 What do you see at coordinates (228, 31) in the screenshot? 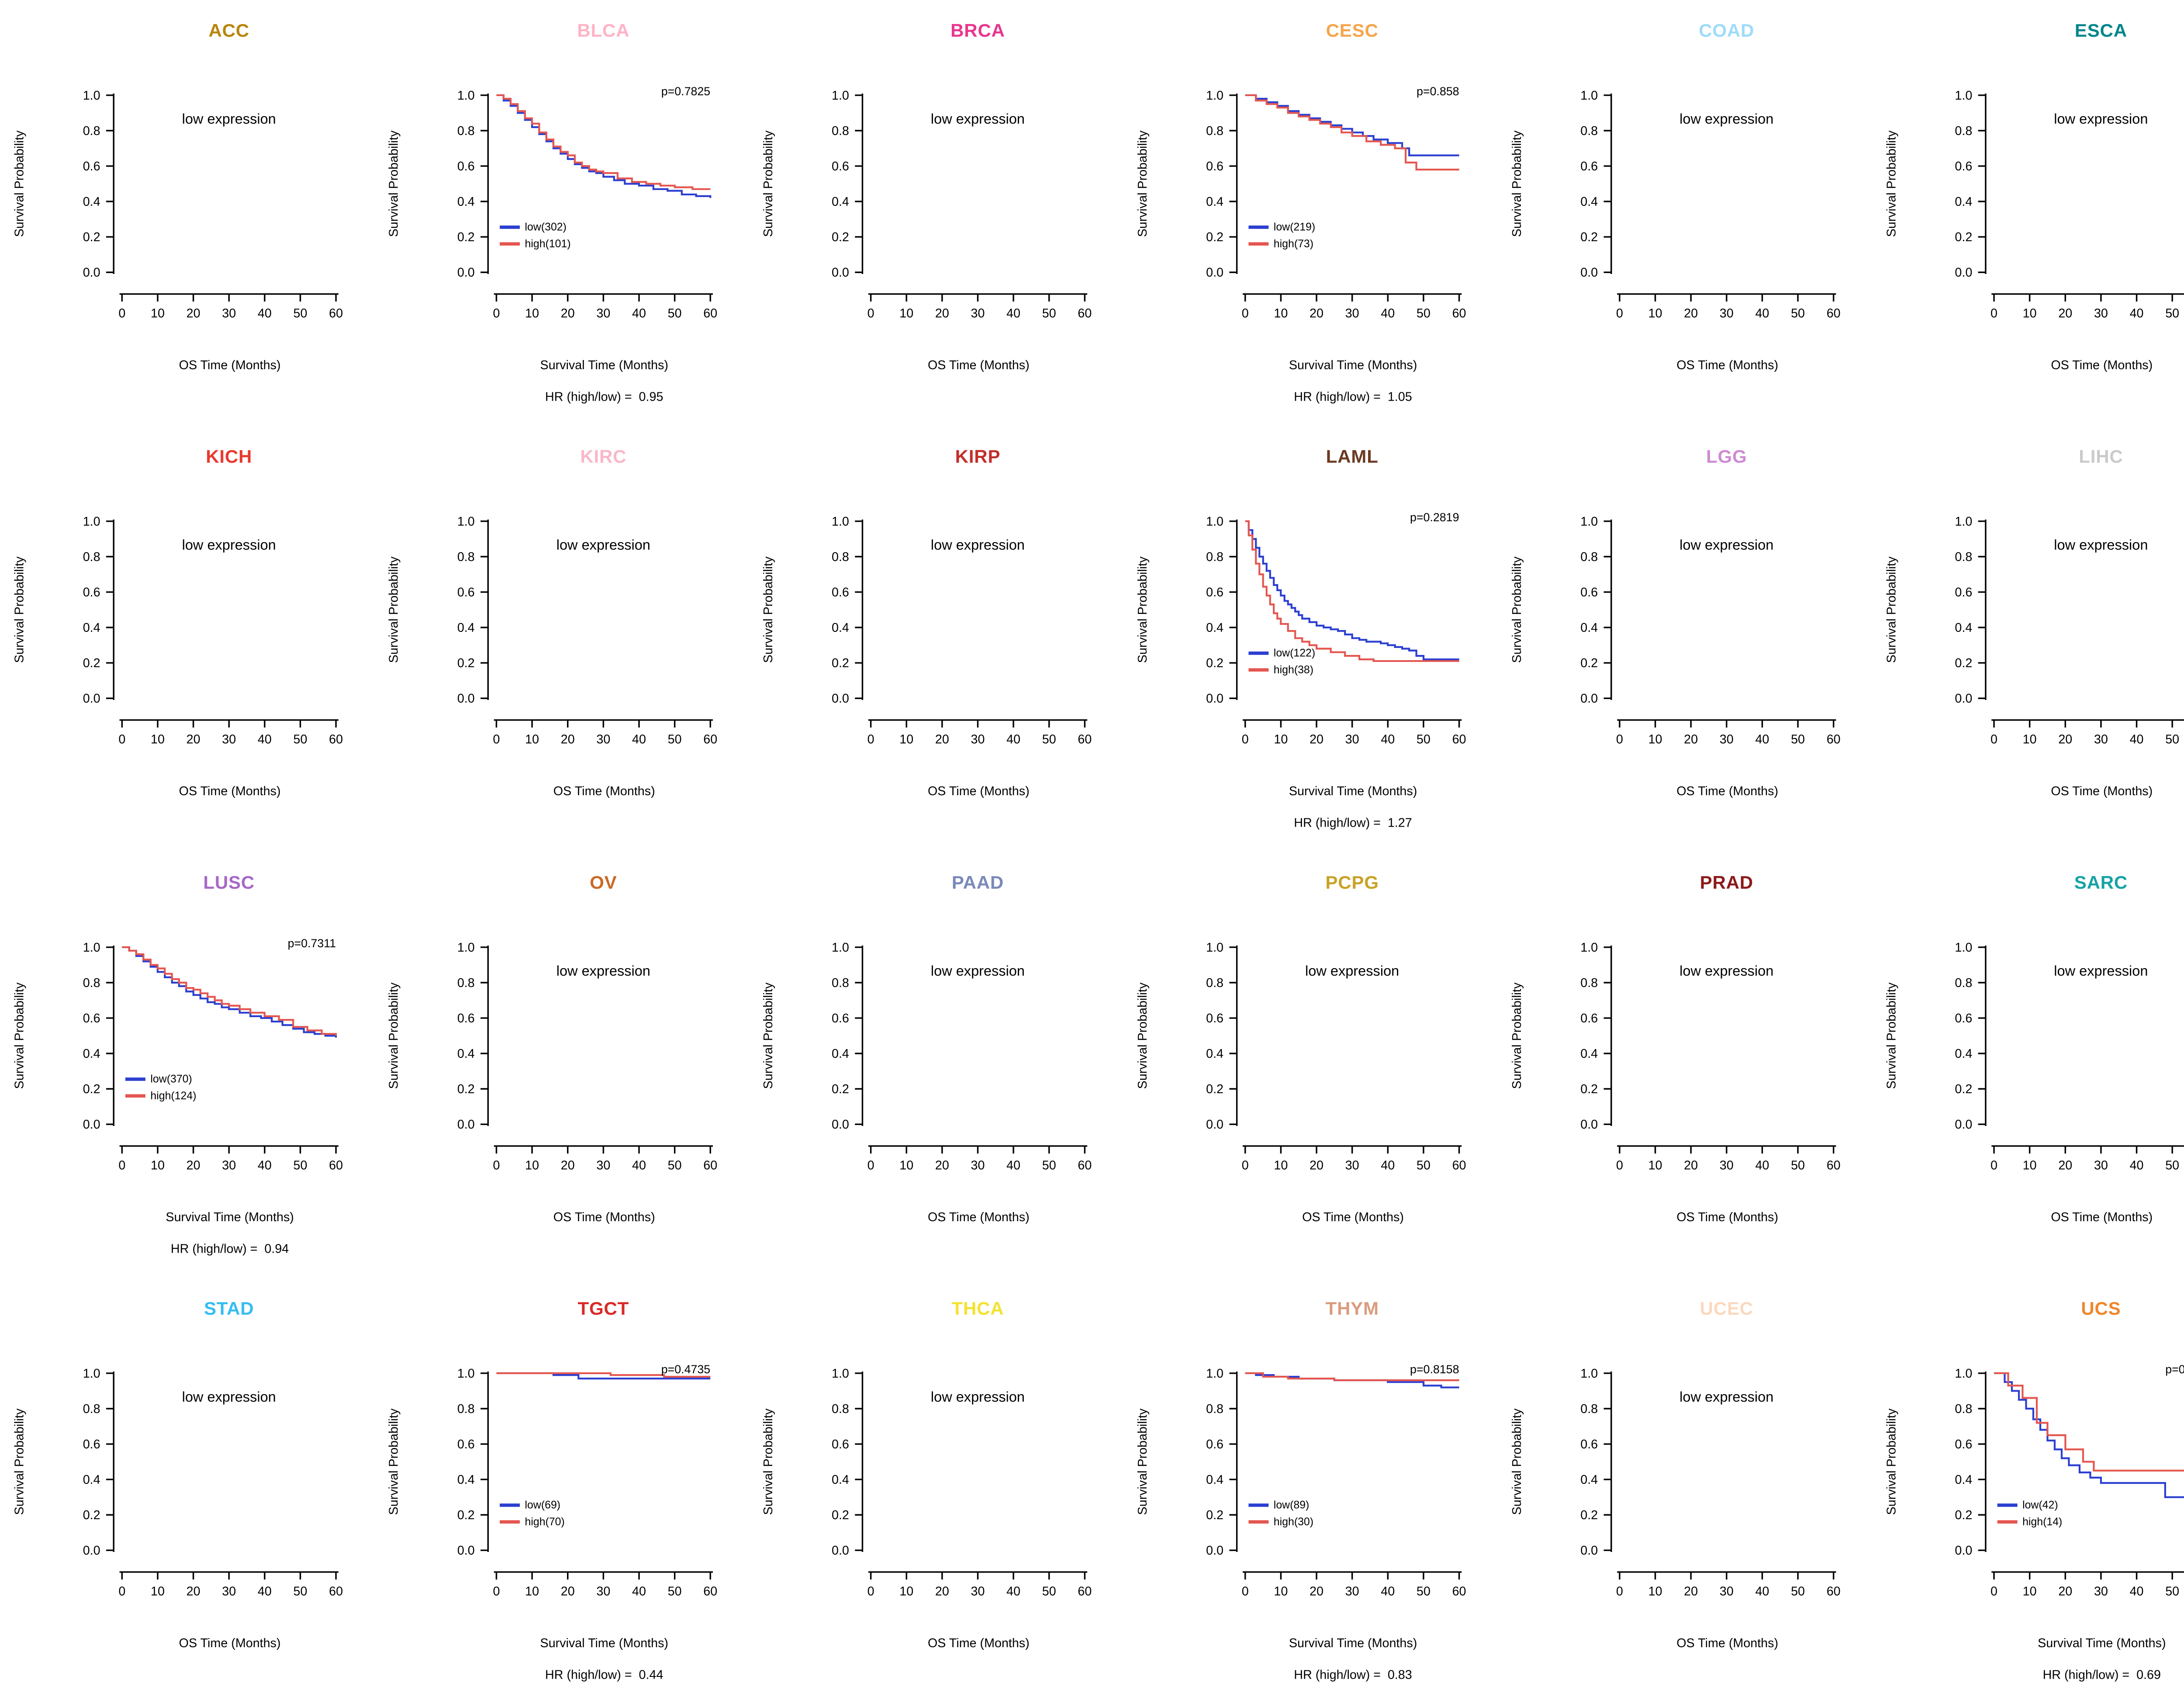
I see `panel-title: ACC` at bounding box center [228, 31].